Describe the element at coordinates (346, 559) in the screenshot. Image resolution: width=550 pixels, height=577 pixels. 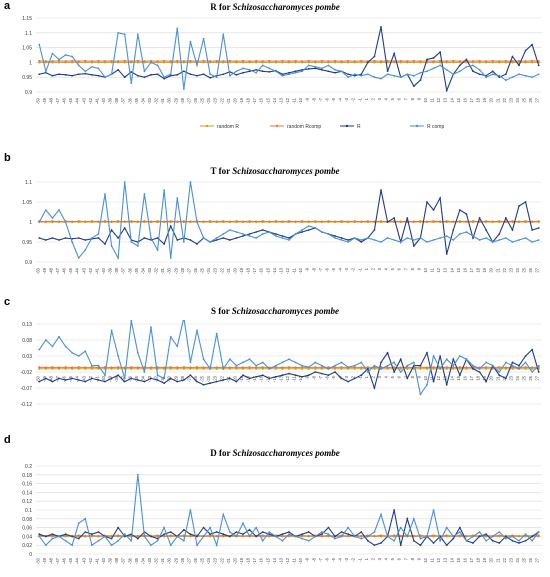
I see `xtick-label-d-47: -3` at that location.